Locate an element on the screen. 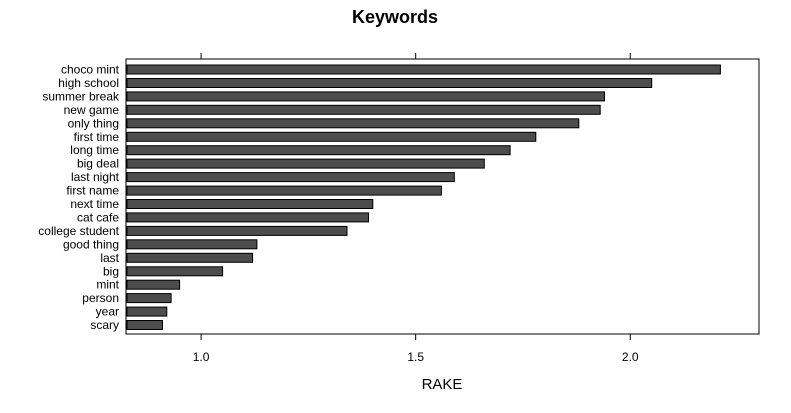 The image size is (791, 413). category-label: cat cafe is located at coordinates (98, 217).